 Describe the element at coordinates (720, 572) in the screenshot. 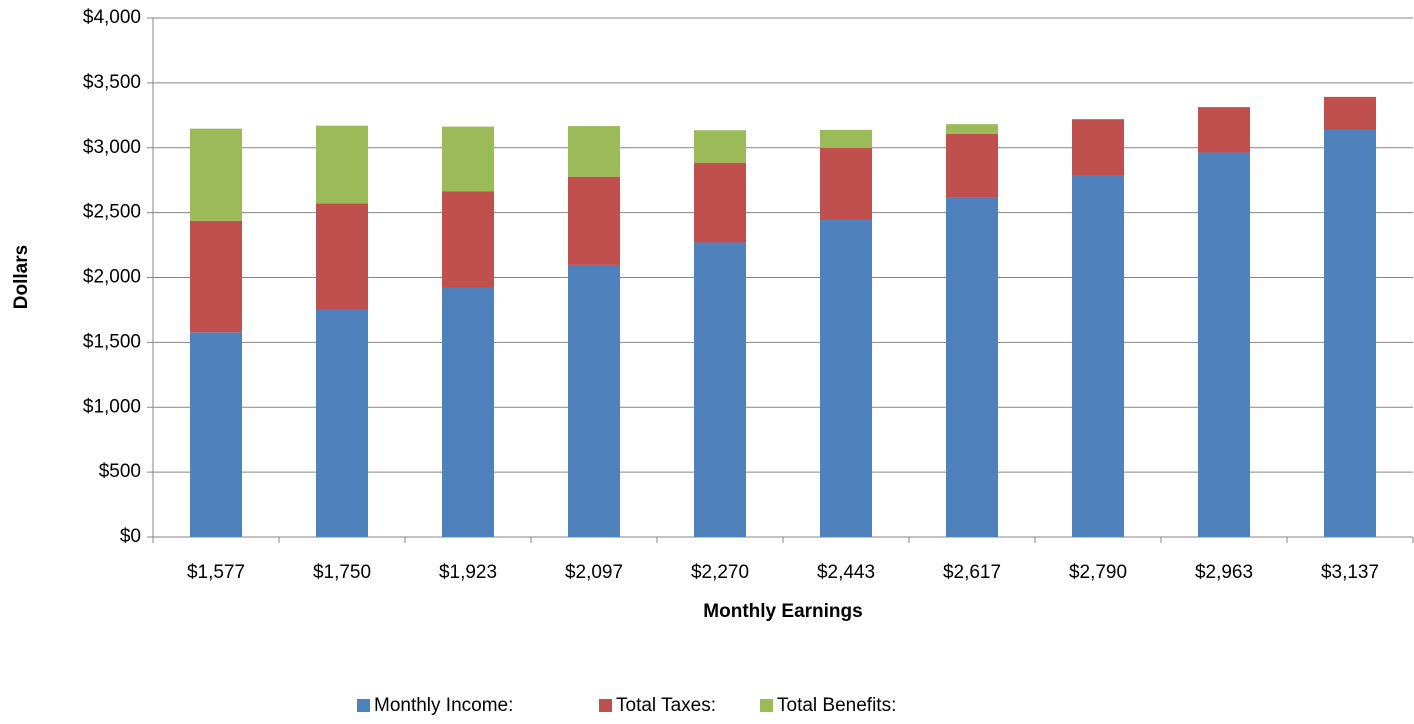

I see `x-tick-label: $2,270` at that location.